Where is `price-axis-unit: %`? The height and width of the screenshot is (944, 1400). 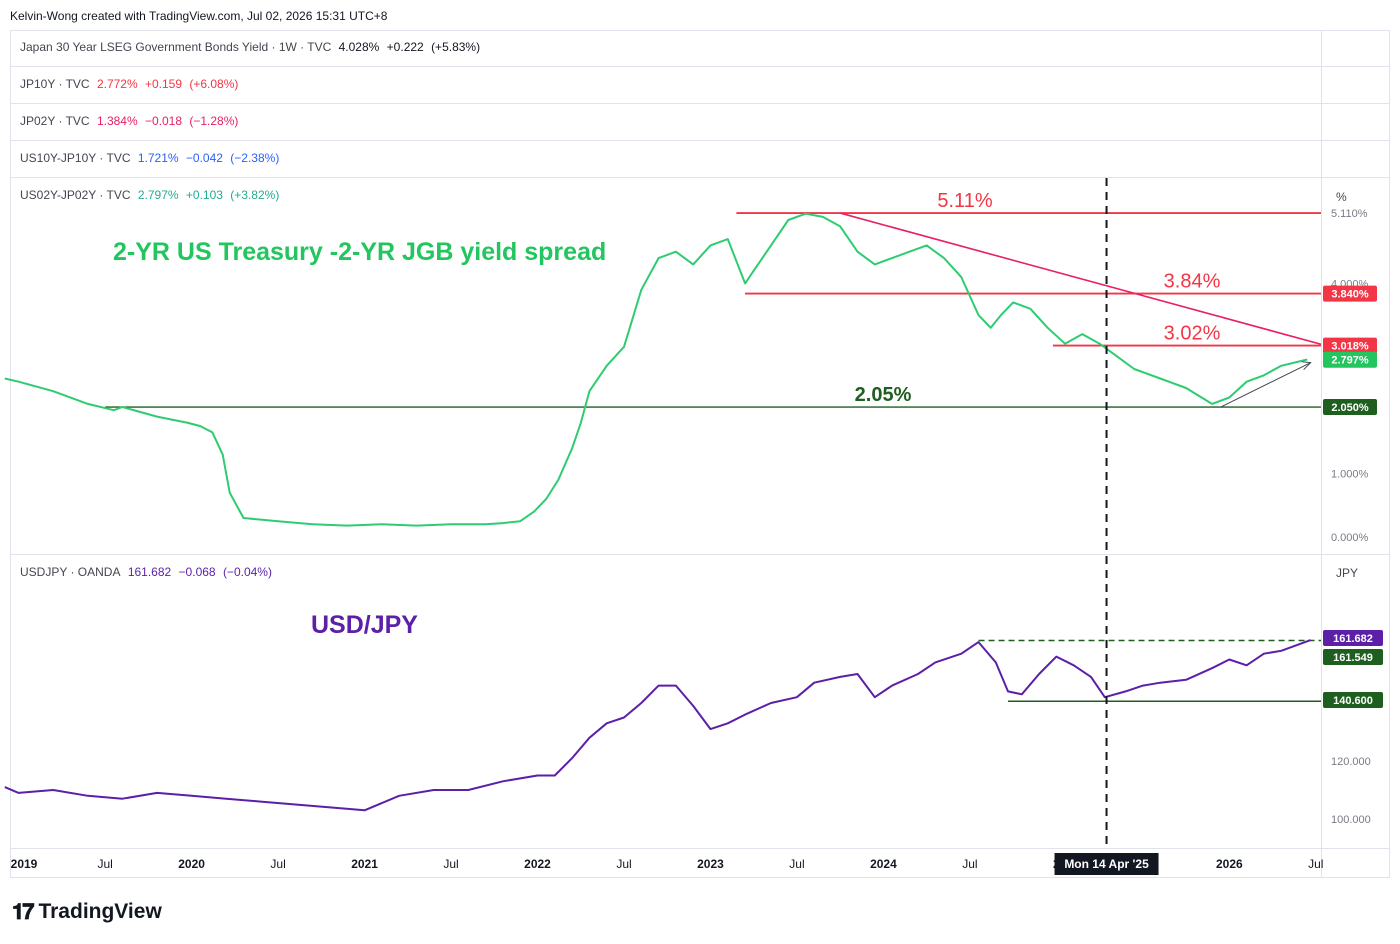
price-axis-unit: % is located at coordinates (1341, 197).